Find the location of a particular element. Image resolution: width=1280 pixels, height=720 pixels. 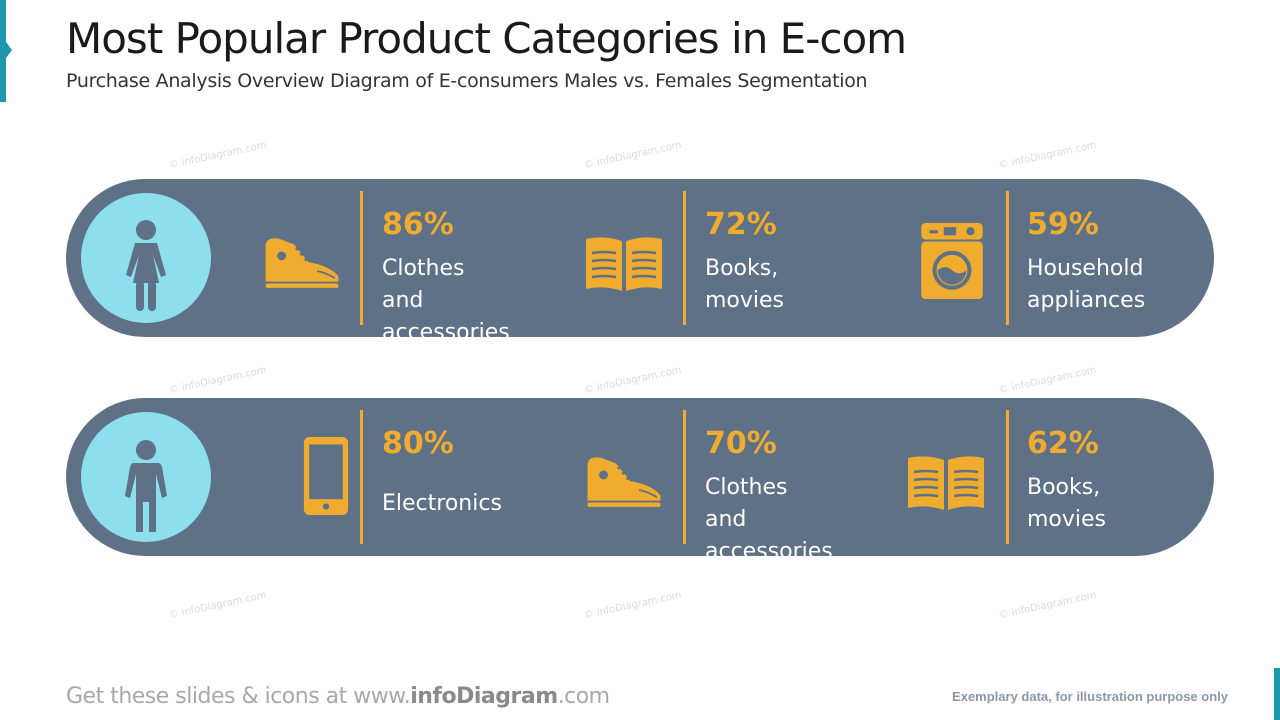

percent-value: 62% is located at coordinates (1063, 443).